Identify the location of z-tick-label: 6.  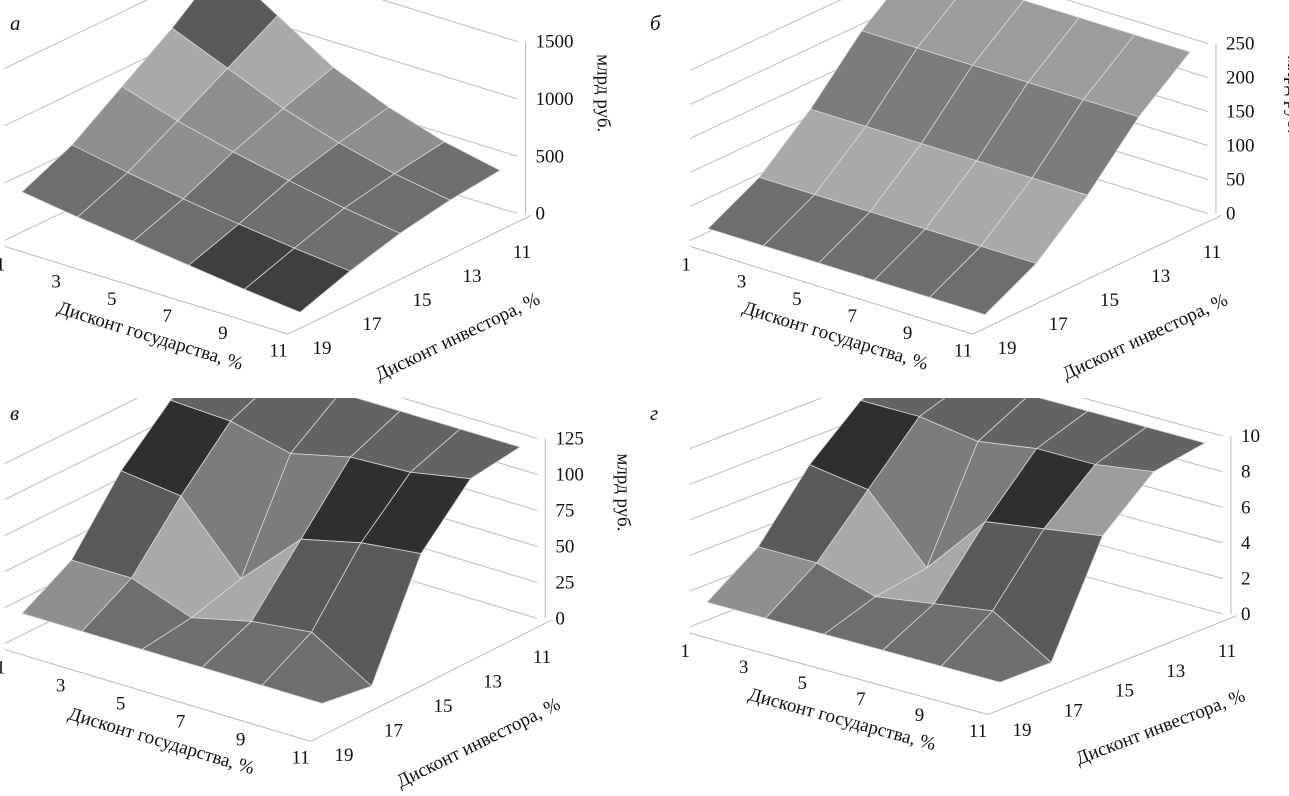
(1246, 507).